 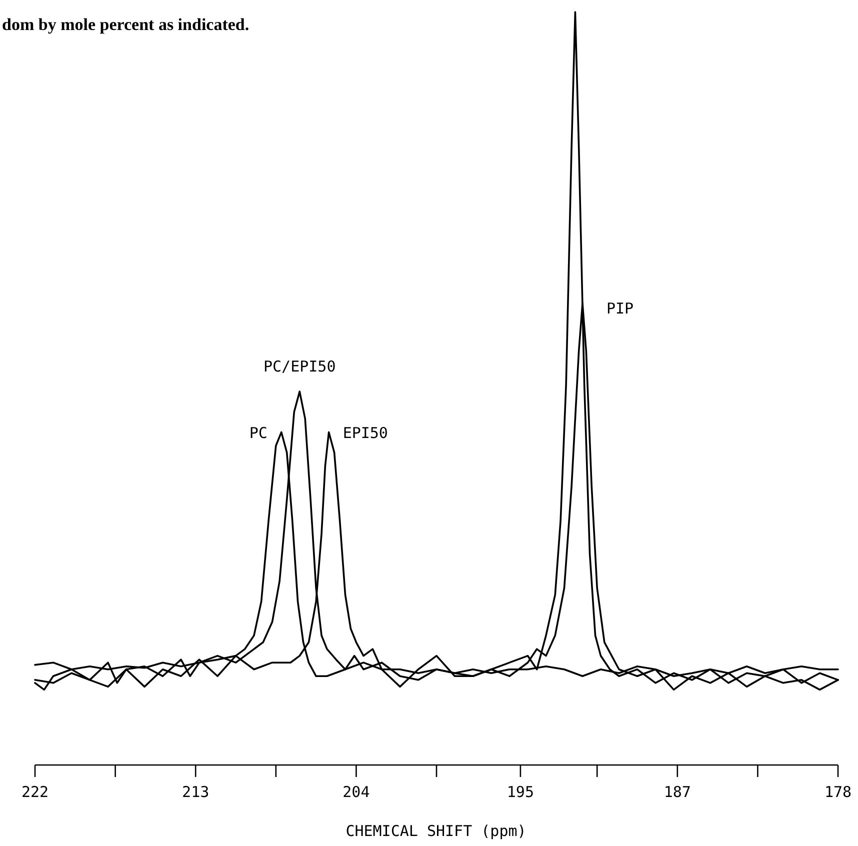 What do you see at coordinates (356, 792) in the screenshot?
I see `x-tick-label: 204` at bounding box center [356, 792].